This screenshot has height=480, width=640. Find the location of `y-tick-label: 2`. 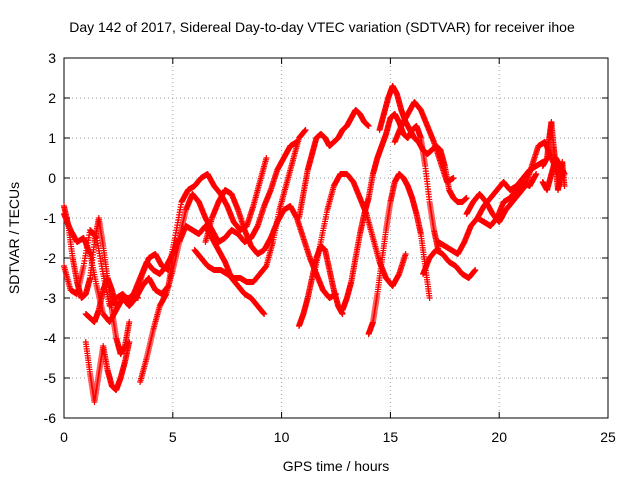

y-tick-label: 2 is located at coordinates (52, 98).